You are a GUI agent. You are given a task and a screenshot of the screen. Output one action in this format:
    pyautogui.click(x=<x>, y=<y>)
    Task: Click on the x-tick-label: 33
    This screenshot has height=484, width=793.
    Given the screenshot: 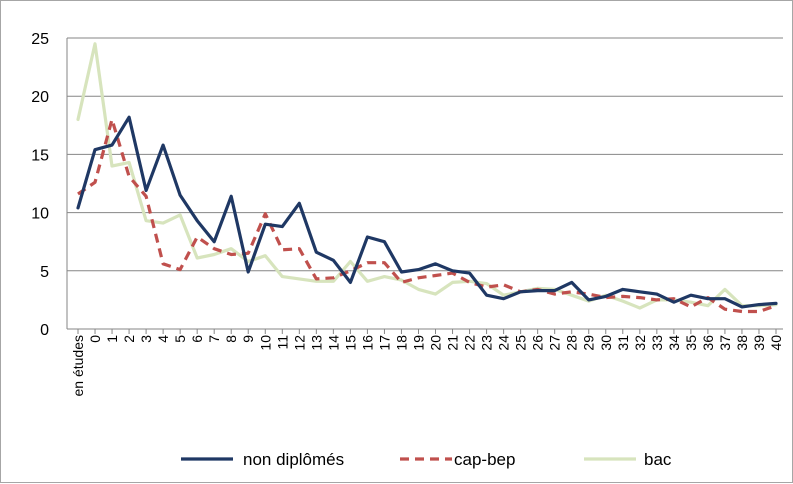 What is the action you would take?
    pyautogui.click(x=657, y=343)
    